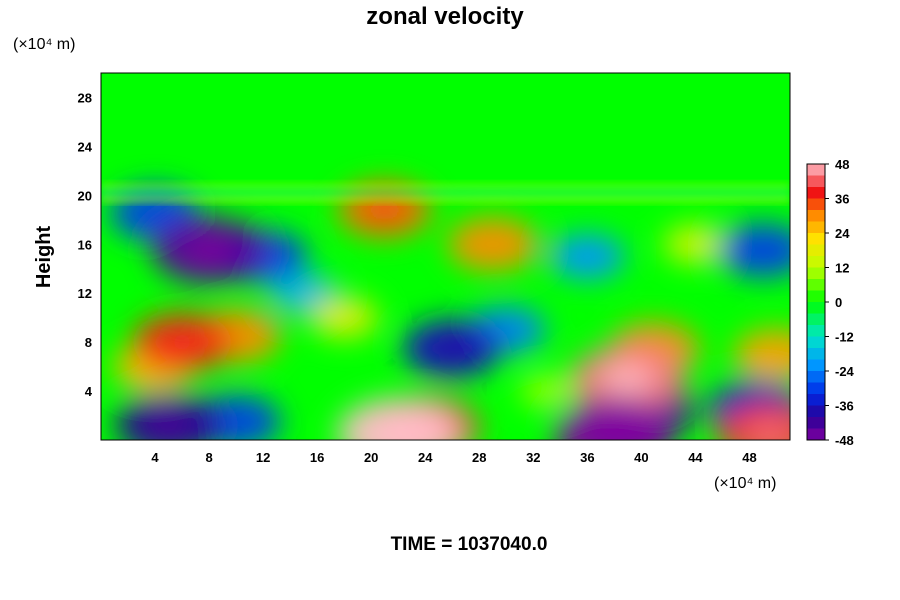 The image size is (900, 600). What do you see at coordinates (208, 457) in the screenshot?
I see `x-tick-label: 8` at bounding box center [208, 457].